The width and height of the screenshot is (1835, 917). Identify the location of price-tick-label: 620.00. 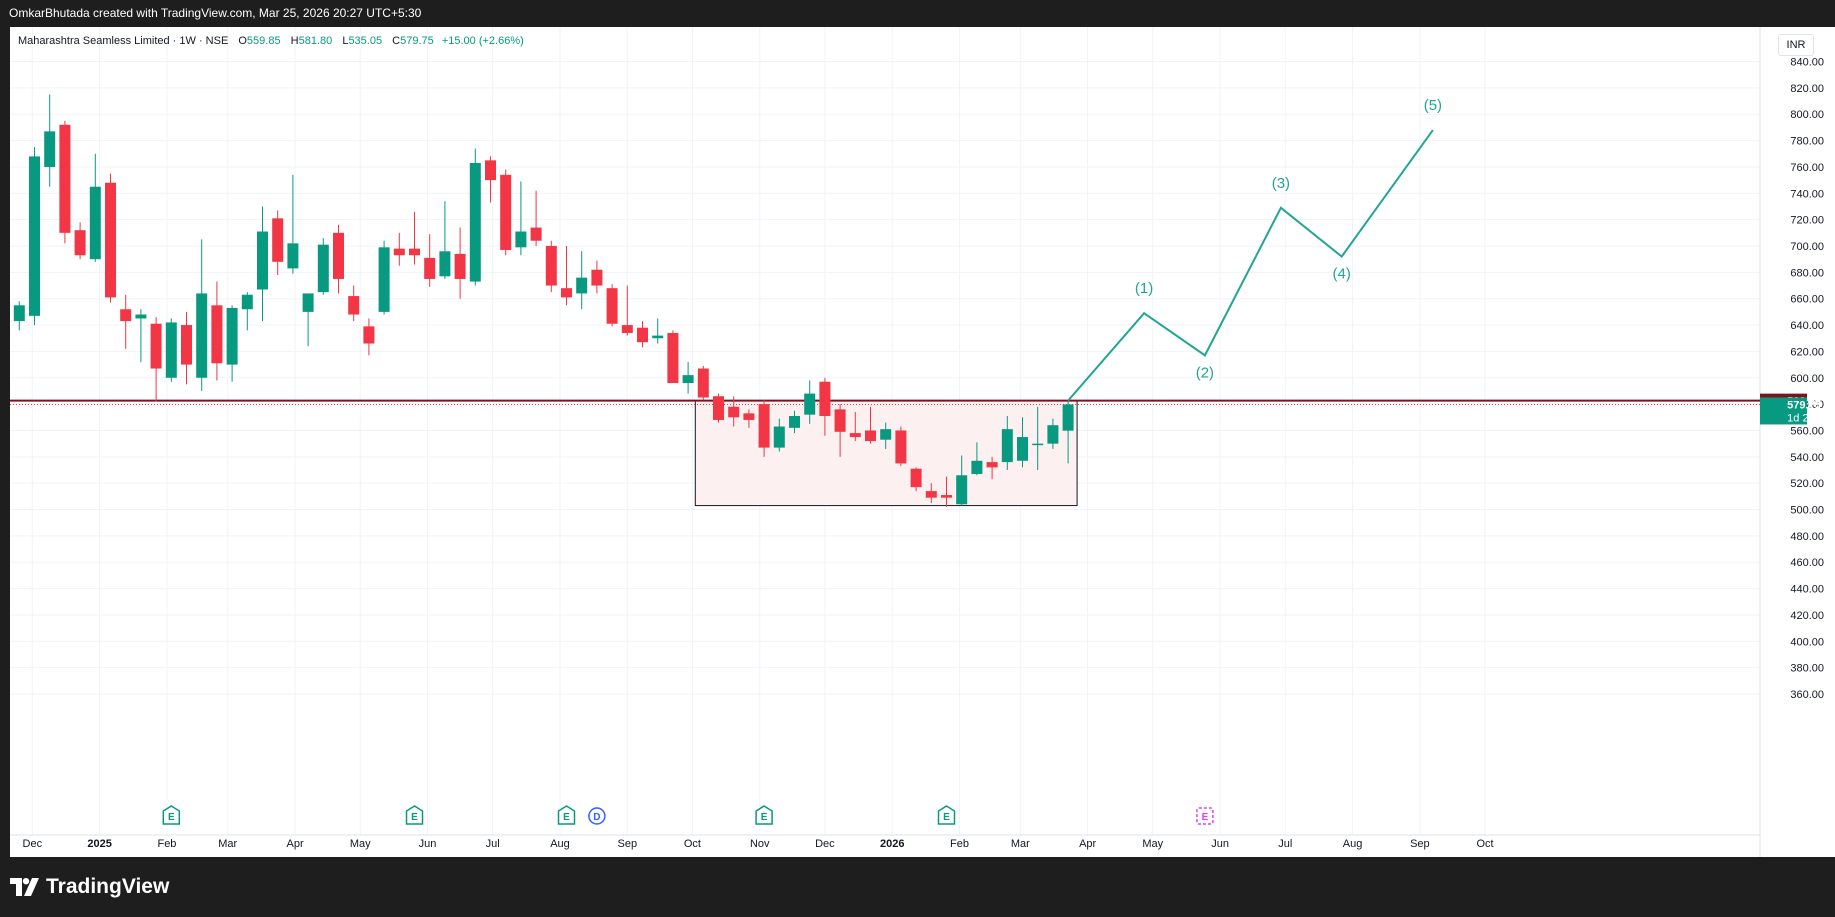
(1807, 352).